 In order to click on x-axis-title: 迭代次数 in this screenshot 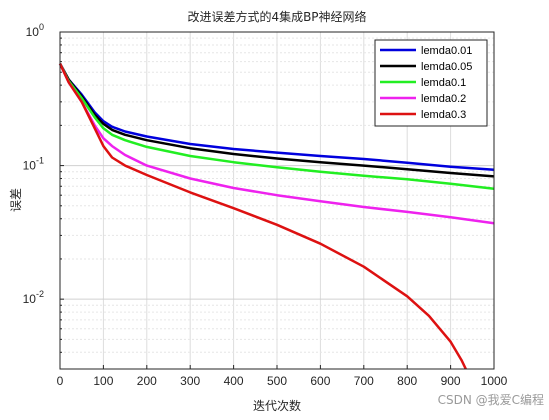, I will do `click(277, 405)`.